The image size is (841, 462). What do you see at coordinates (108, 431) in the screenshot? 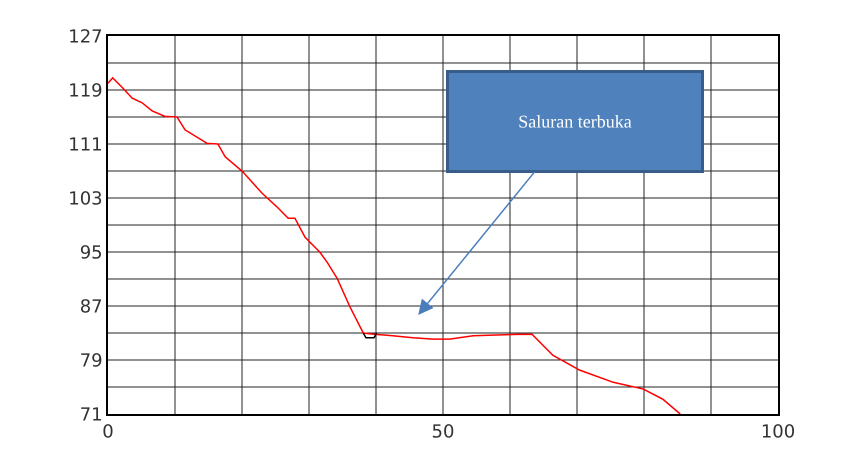
I see `x-tick-label: 0` at bounding box center [108, 431].